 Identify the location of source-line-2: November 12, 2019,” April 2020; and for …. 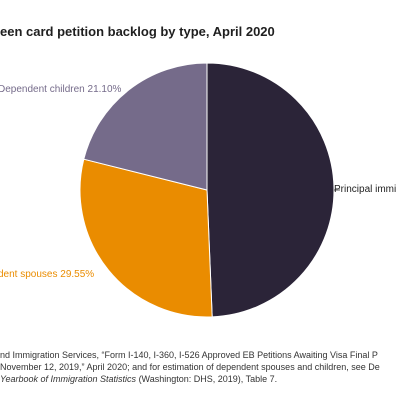
(190, 367).